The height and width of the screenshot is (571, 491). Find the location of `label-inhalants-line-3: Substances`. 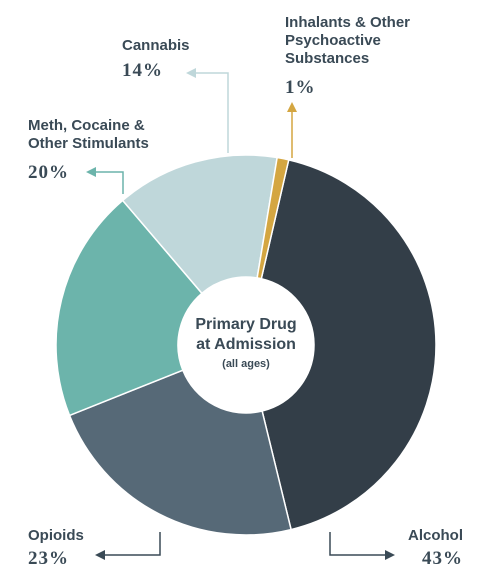

label-inhalants-line-3: Substances is located at coordinates (327, 58).